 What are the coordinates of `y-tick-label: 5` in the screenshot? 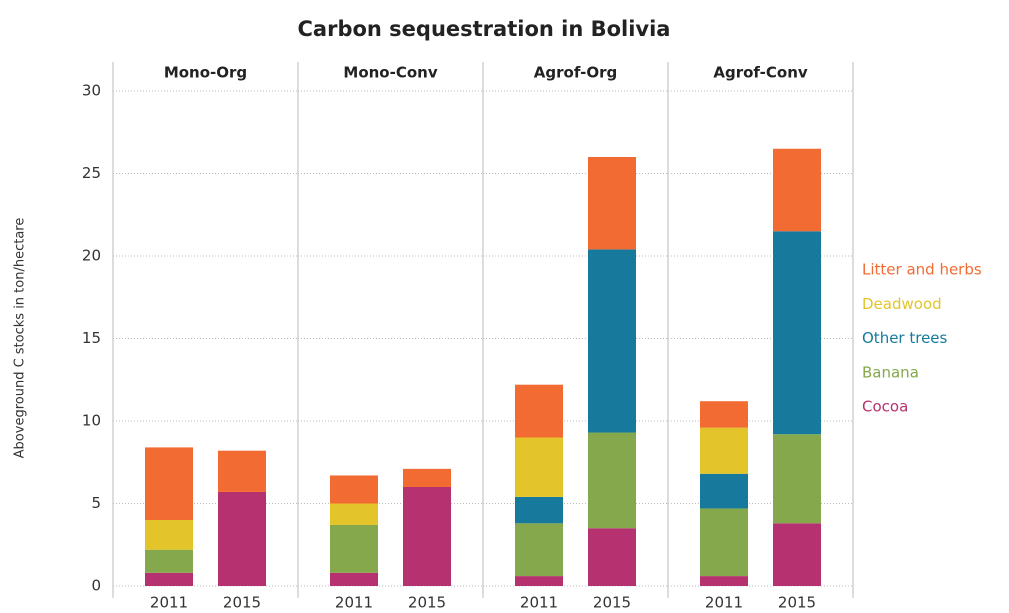 It's located at (96, 503).